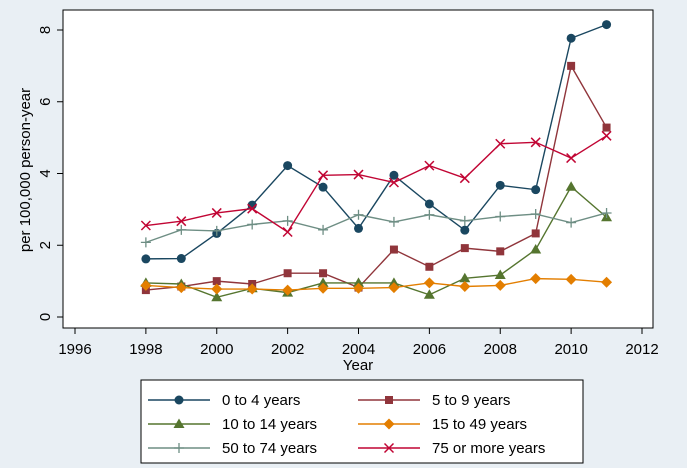 Image resolution: width=687 pixels, height=468 pixels. What do you see at coordinates (269, 424) in the screenshot?
I see `legend-label: 10 to 14 years` at bounding box center [269, 424].